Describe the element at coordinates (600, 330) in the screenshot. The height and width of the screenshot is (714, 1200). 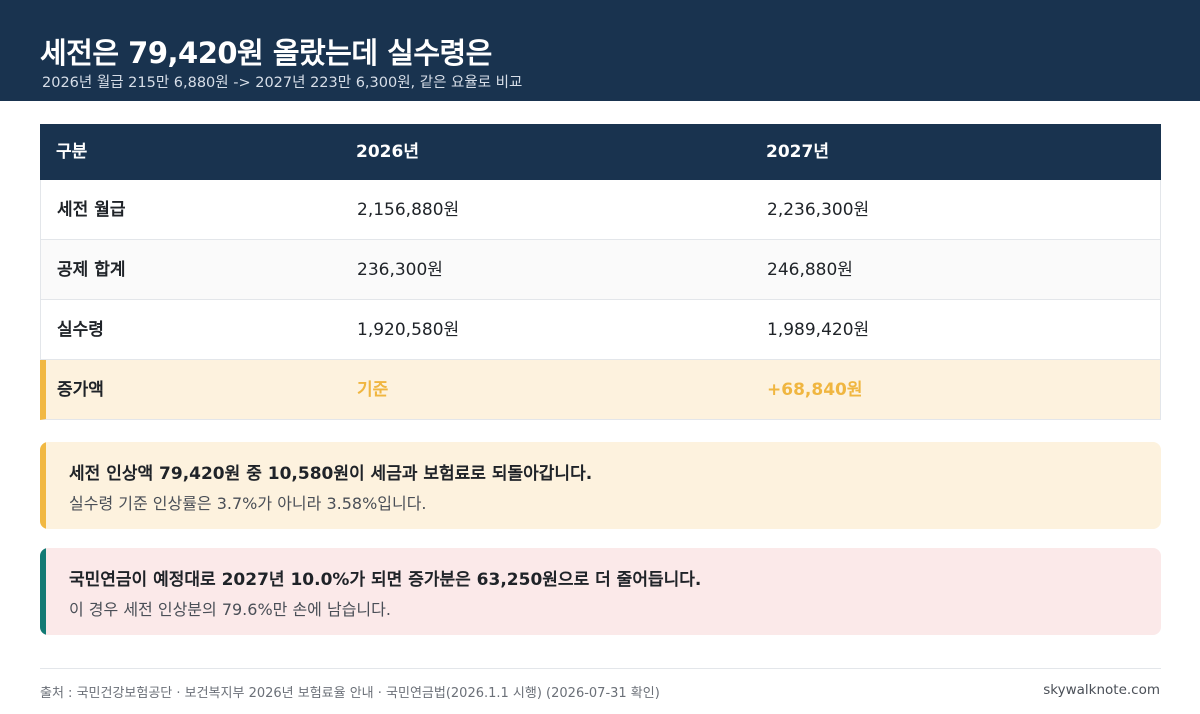
I see `table-row-net-pay: 실수령 1,920,580원 1,989,420원` at that location.